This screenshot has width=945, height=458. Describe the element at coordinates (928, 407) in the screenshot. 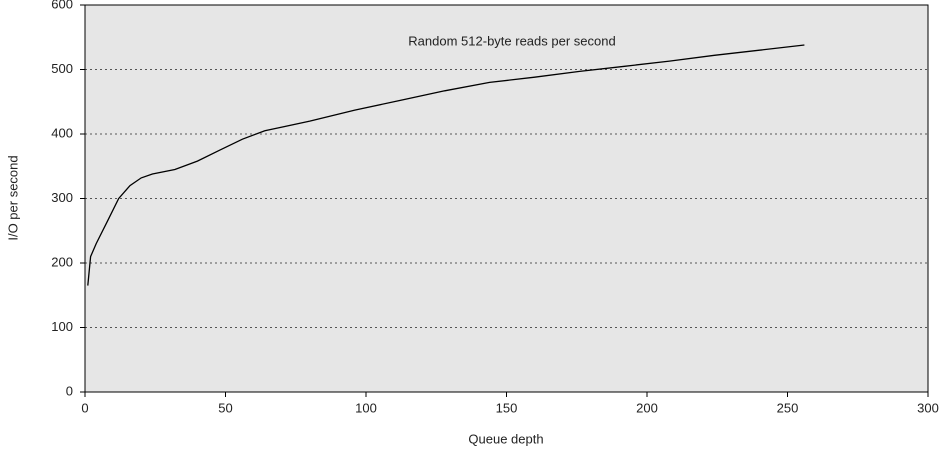

I see `x-tick-label: 300` at that location.